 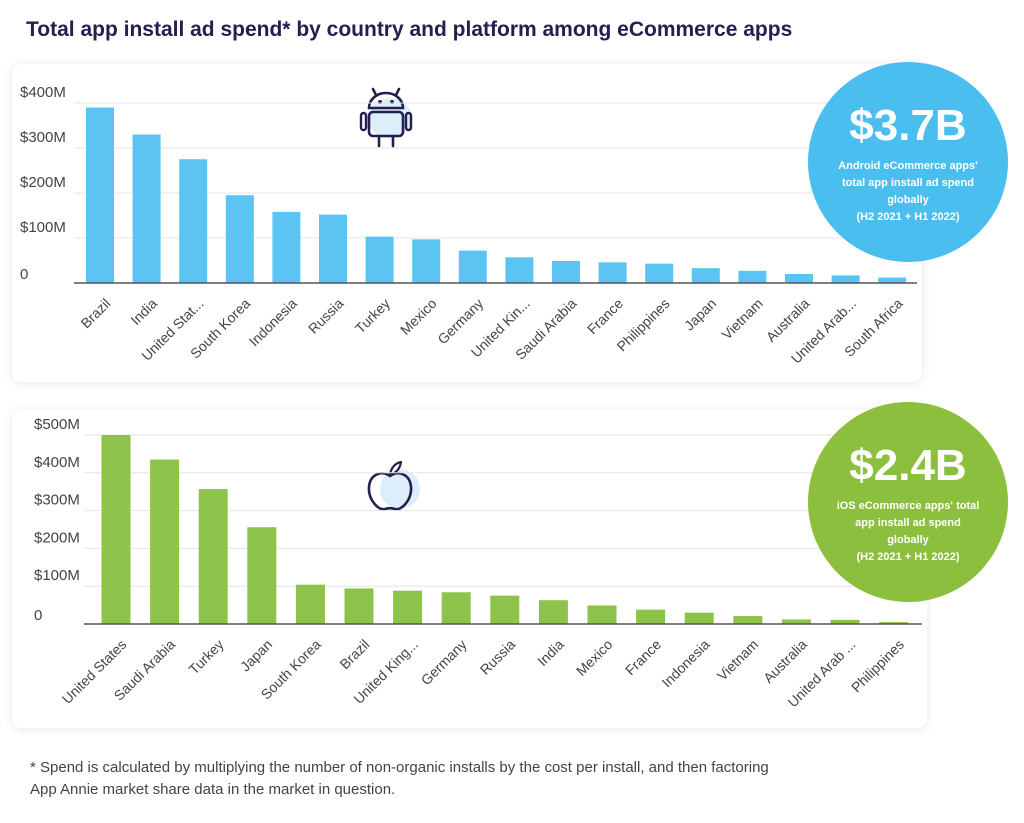 What do you see at coordinates (877, 665) in the screenshot?
I see `x-tick-label: Philippines` at bounding box center [877, 665].